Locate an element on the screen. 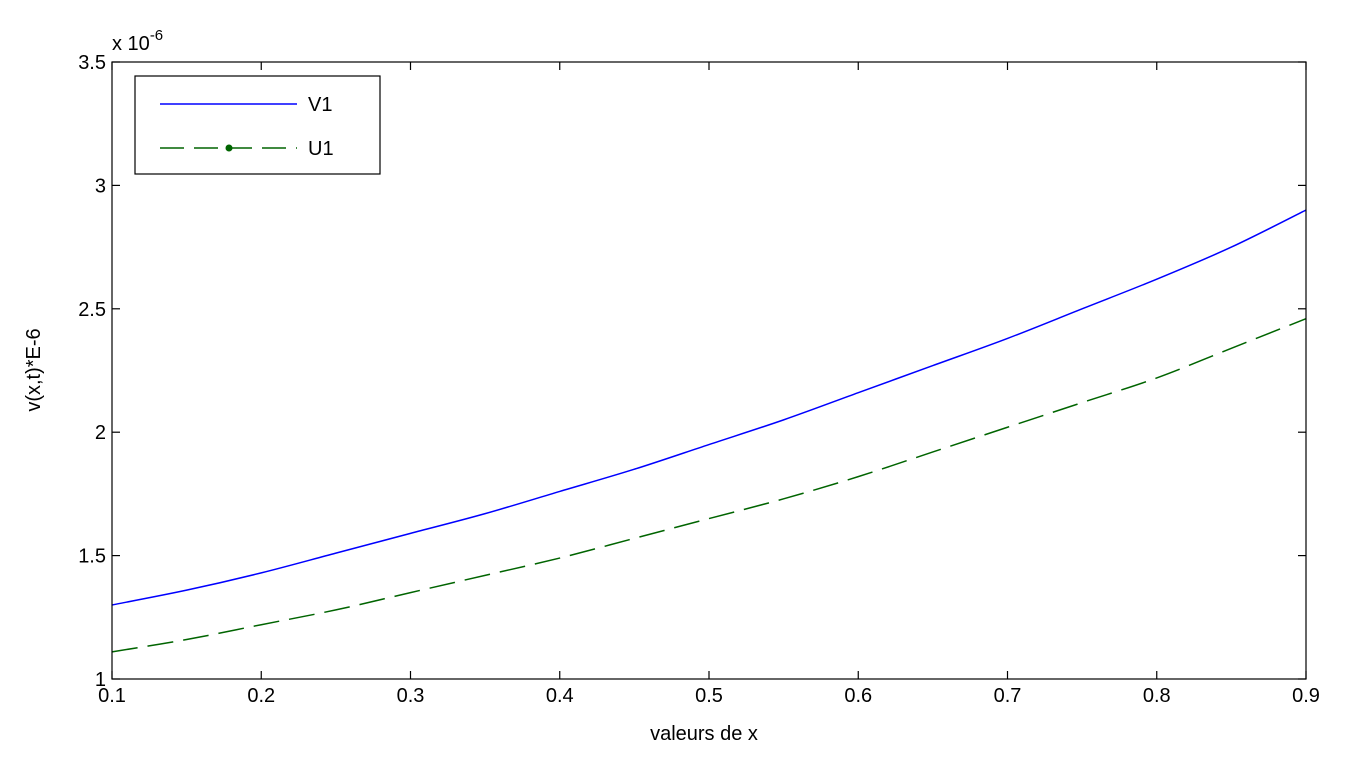 The image size is (1366, 768). y-tick-label: 1 is located at coordinates (100, 680).